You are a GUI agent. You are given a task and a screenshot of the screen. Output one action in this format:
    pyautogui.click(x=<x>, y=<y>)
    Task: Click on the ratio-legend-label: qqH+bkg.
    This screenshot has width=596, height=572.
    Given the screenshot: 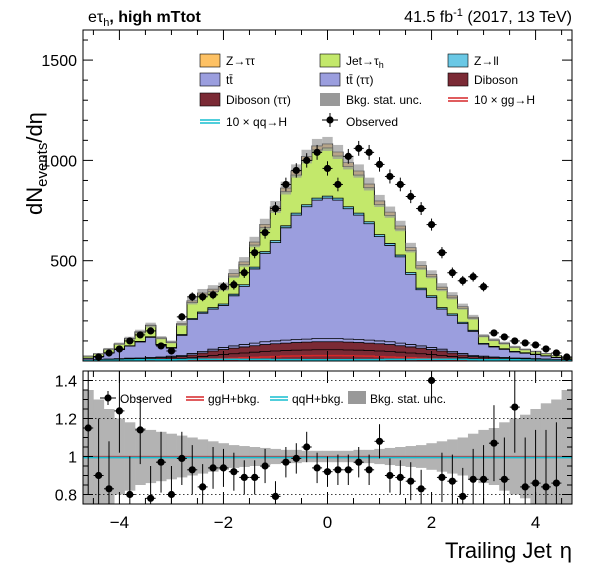 What is the action you would take?
    pyautogui.click(x=318, y=399)
    